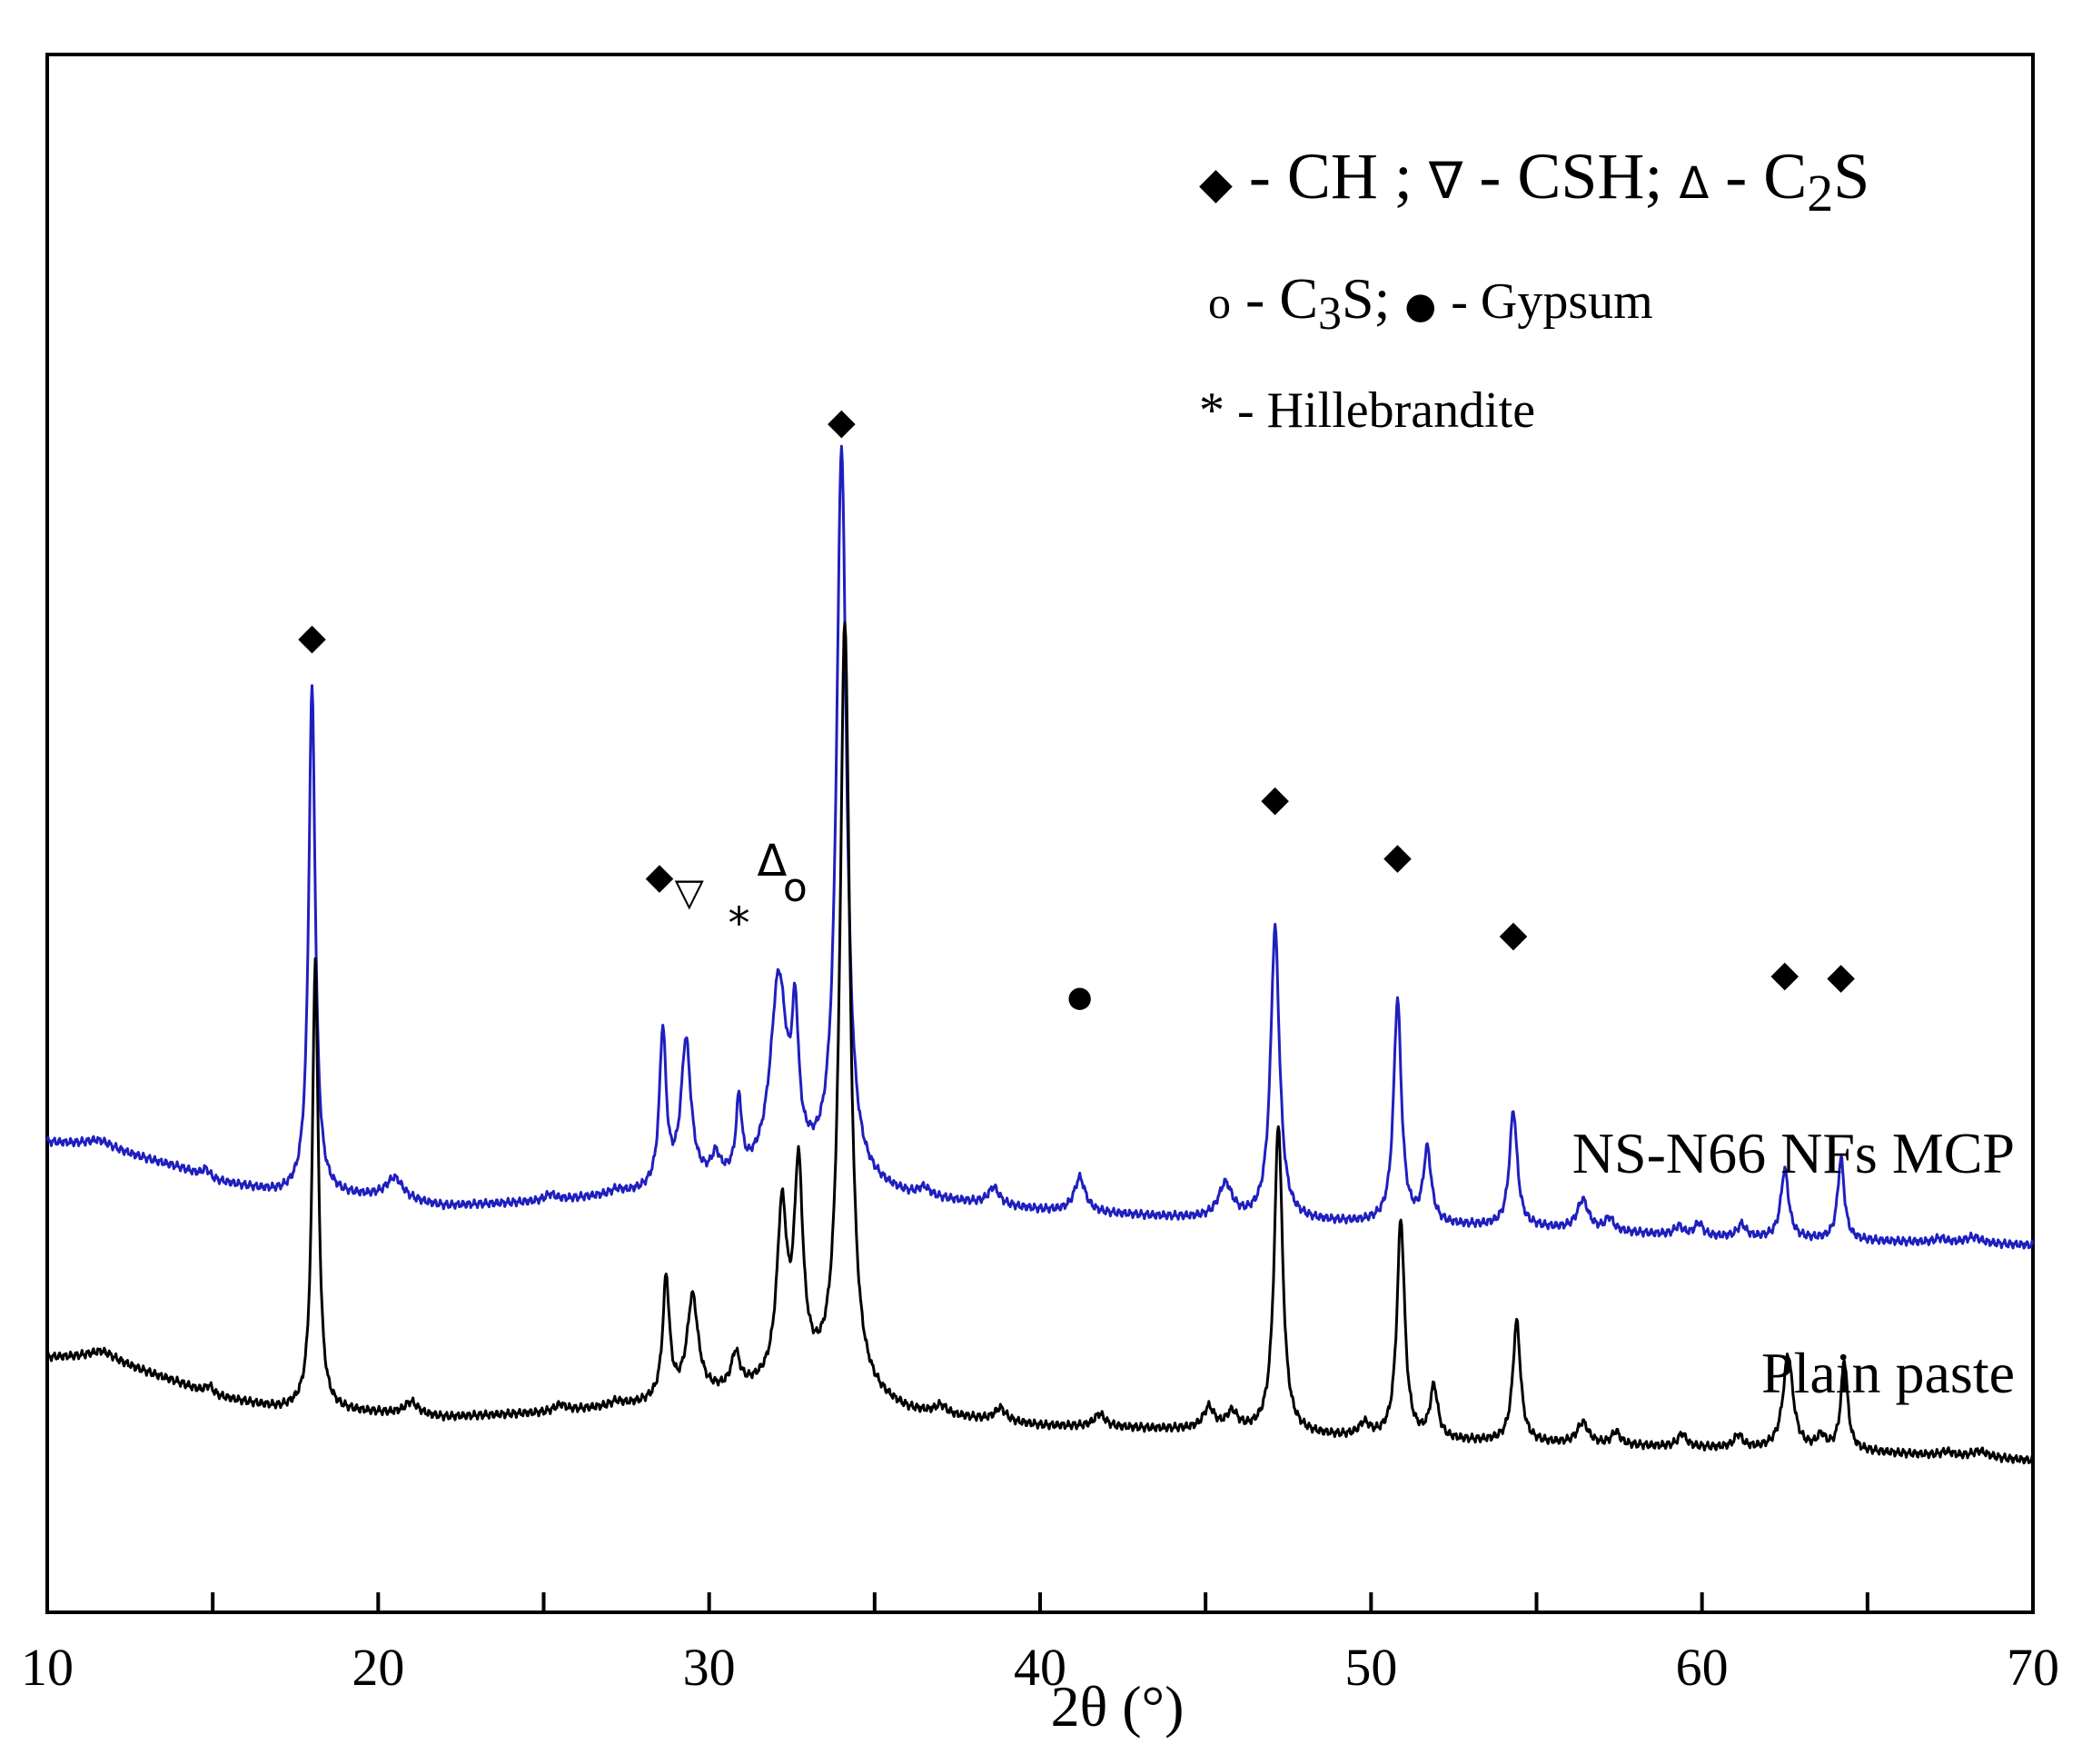 This screenshot has height=1764, width=2082. I want to click on peak-marker: *, so click(738, 923).